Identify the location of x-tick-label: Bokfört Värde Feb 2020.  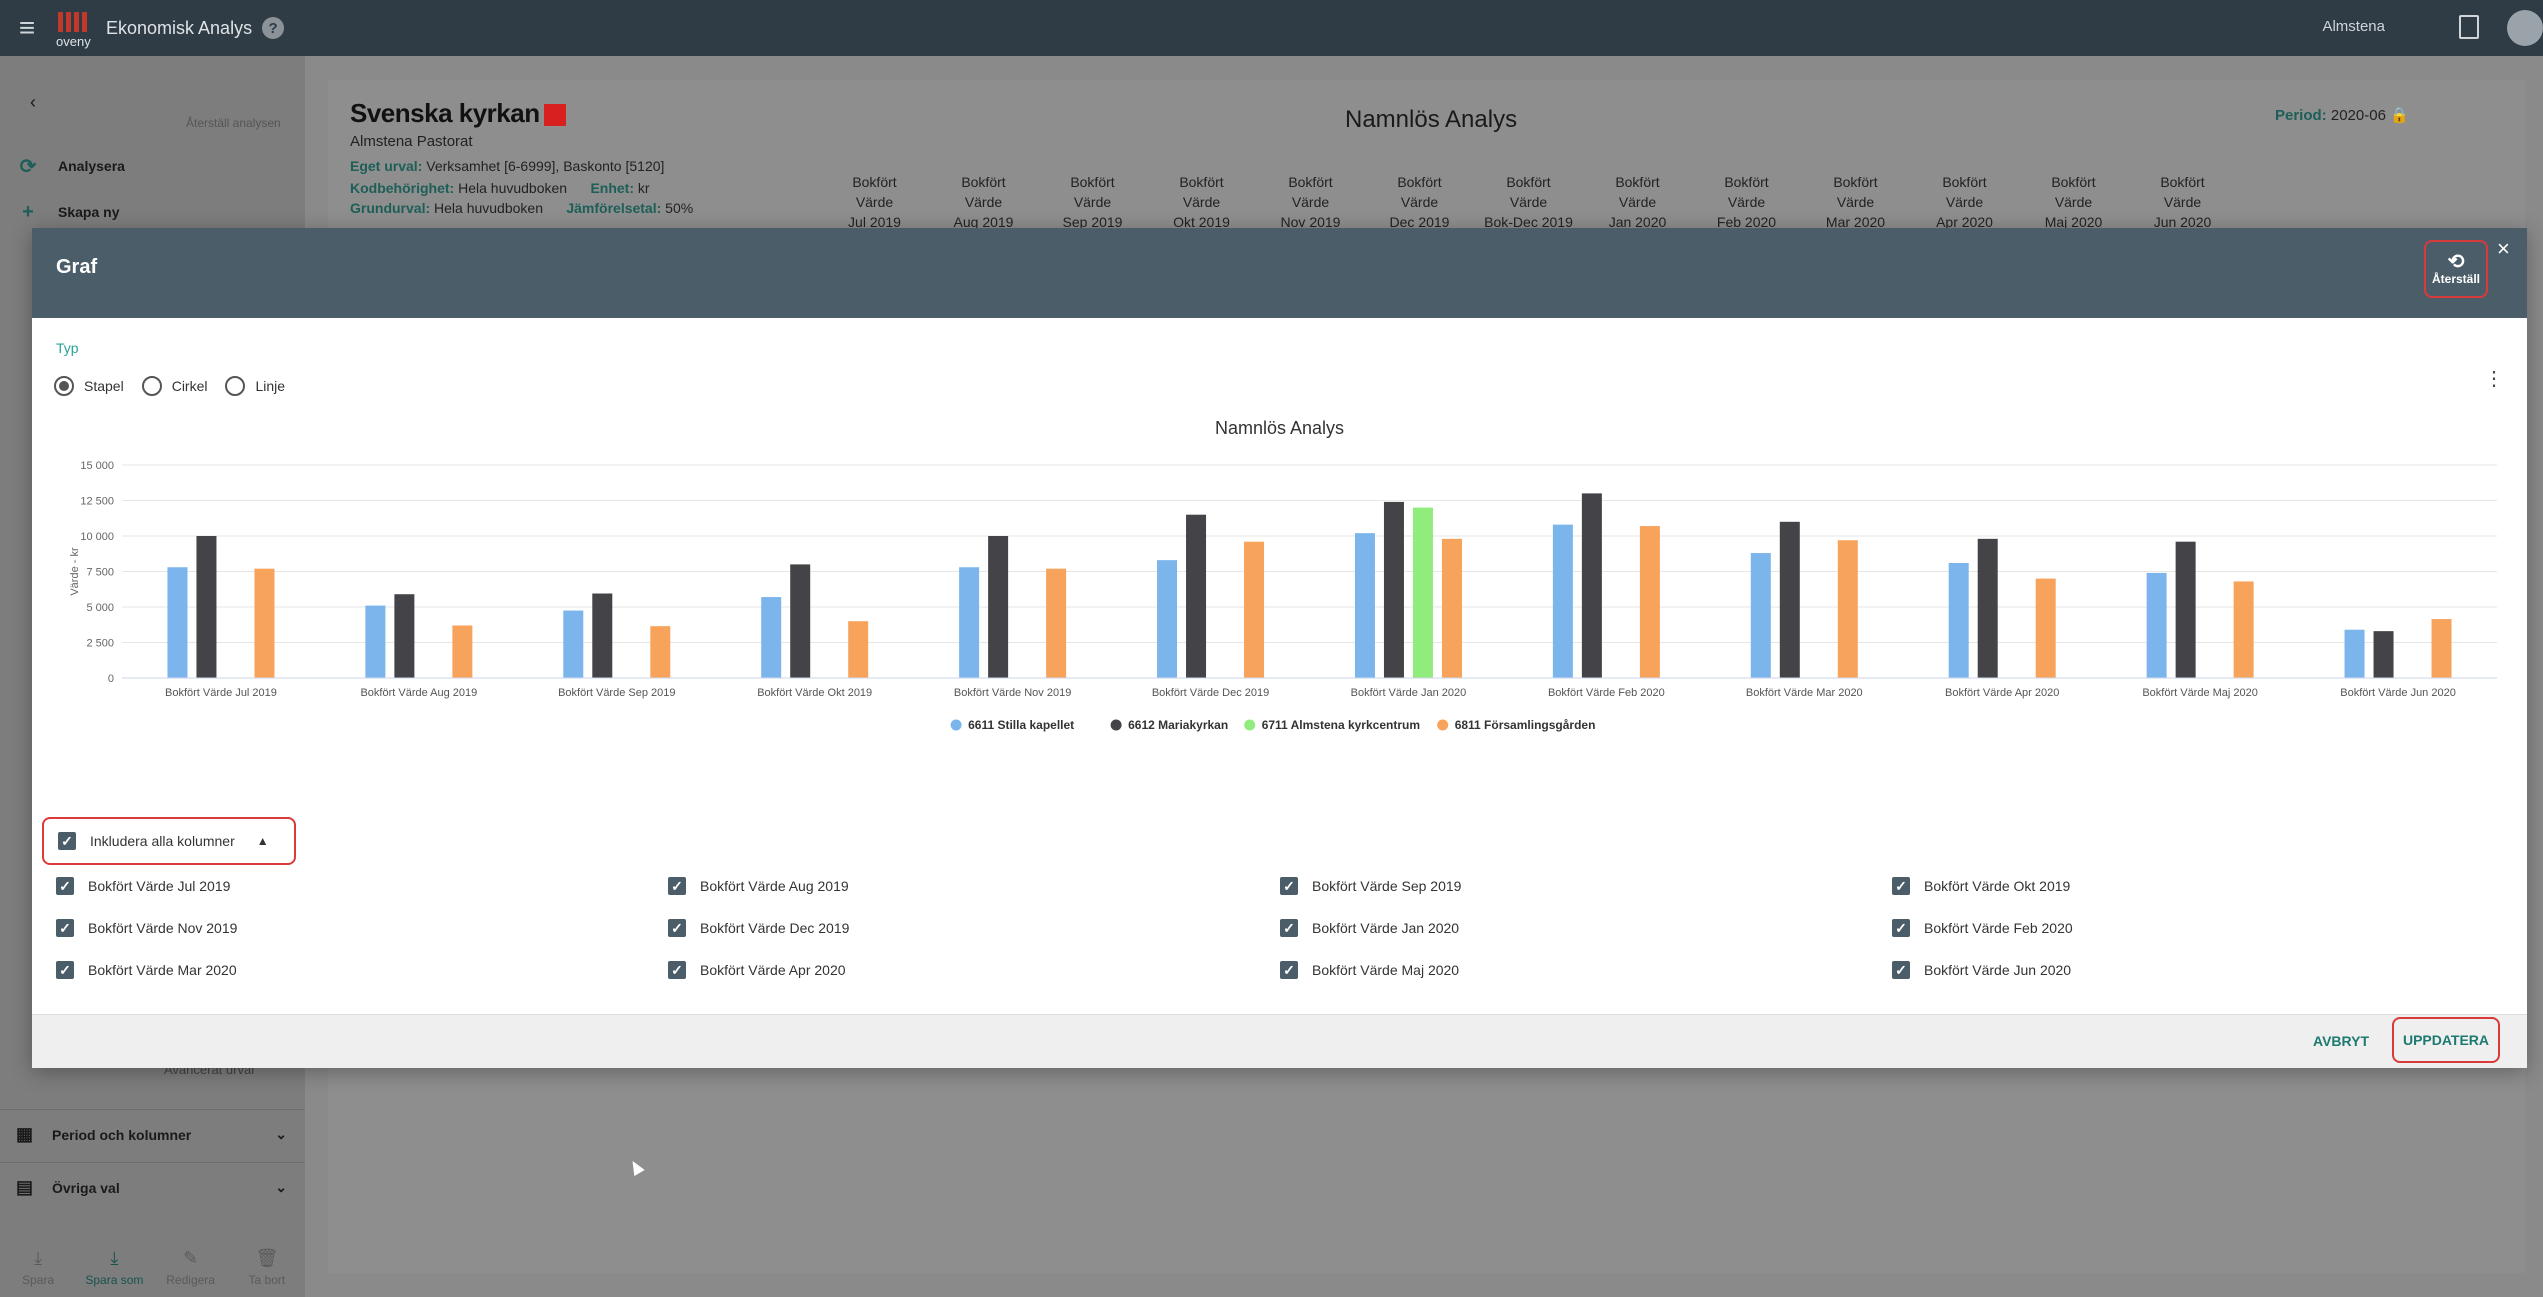
(1606, 693).